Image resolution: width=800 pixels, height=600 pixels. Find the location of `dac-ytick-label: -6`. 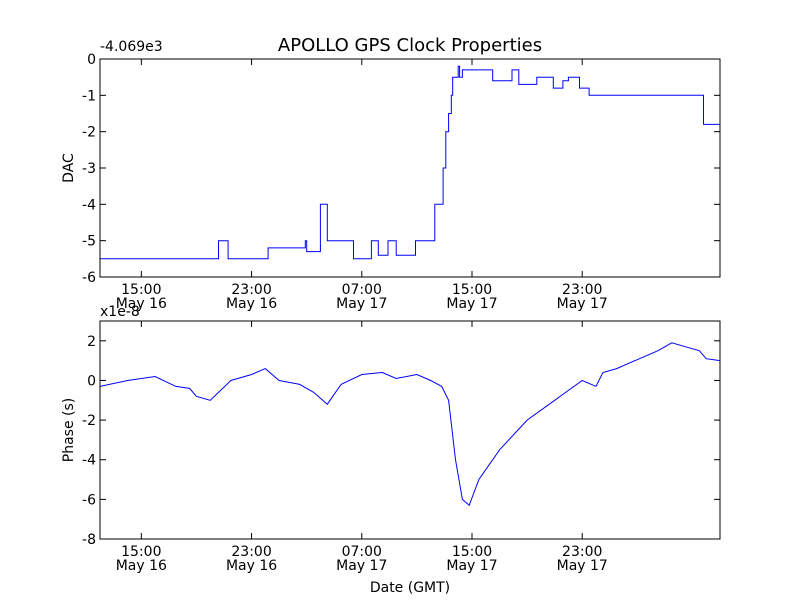

dac-ytick-label: -6 is located at coordinates (89, 278).